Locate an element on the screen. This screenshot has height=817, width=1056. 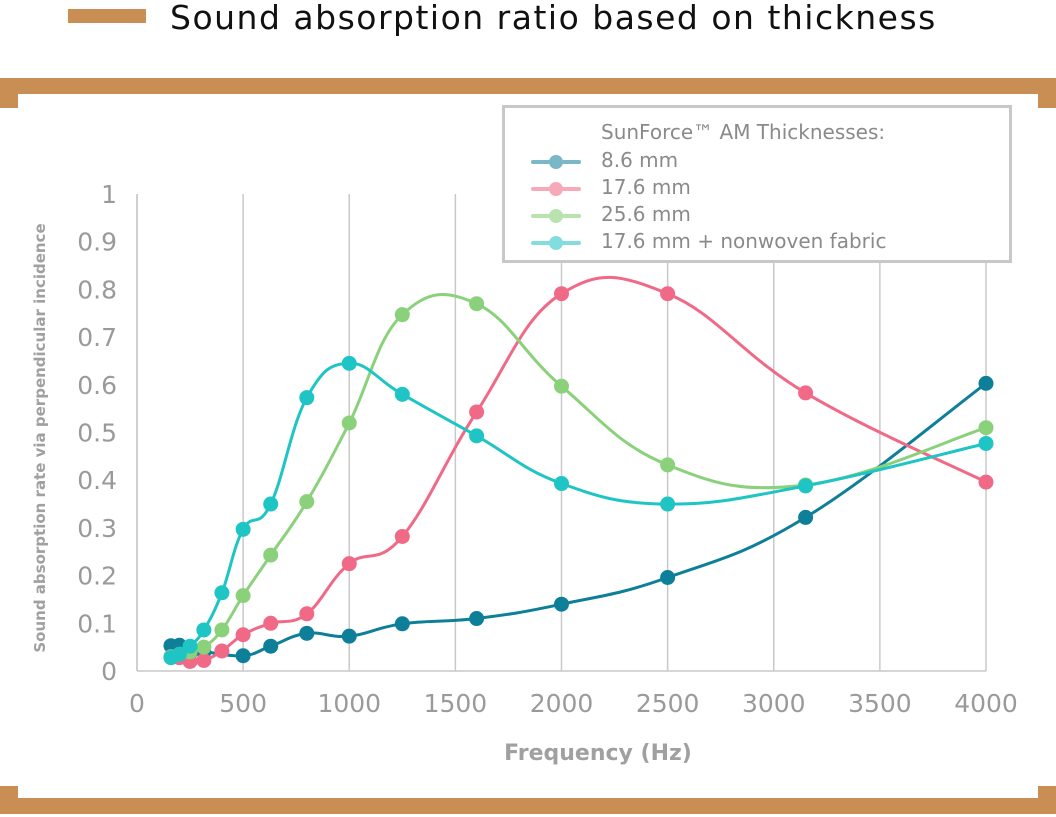
y-tick-label: 0.5 is located at coordinates (97, 433).